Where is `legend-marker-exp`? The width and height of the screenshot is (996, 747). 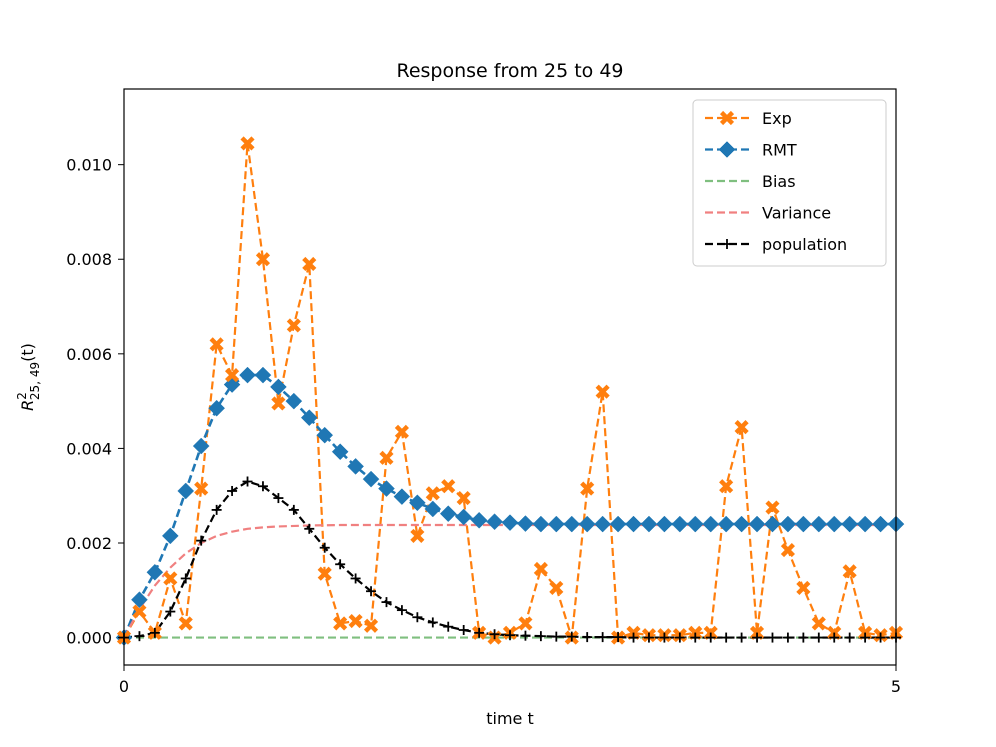 legend-marker-exp is located at coordinates (727, 118).